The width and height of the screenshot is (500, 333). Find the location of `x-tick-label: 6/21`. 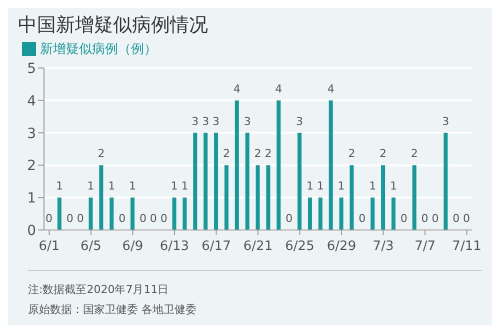

x-tick-label: 6/21 is located at coordinates (258, 246).